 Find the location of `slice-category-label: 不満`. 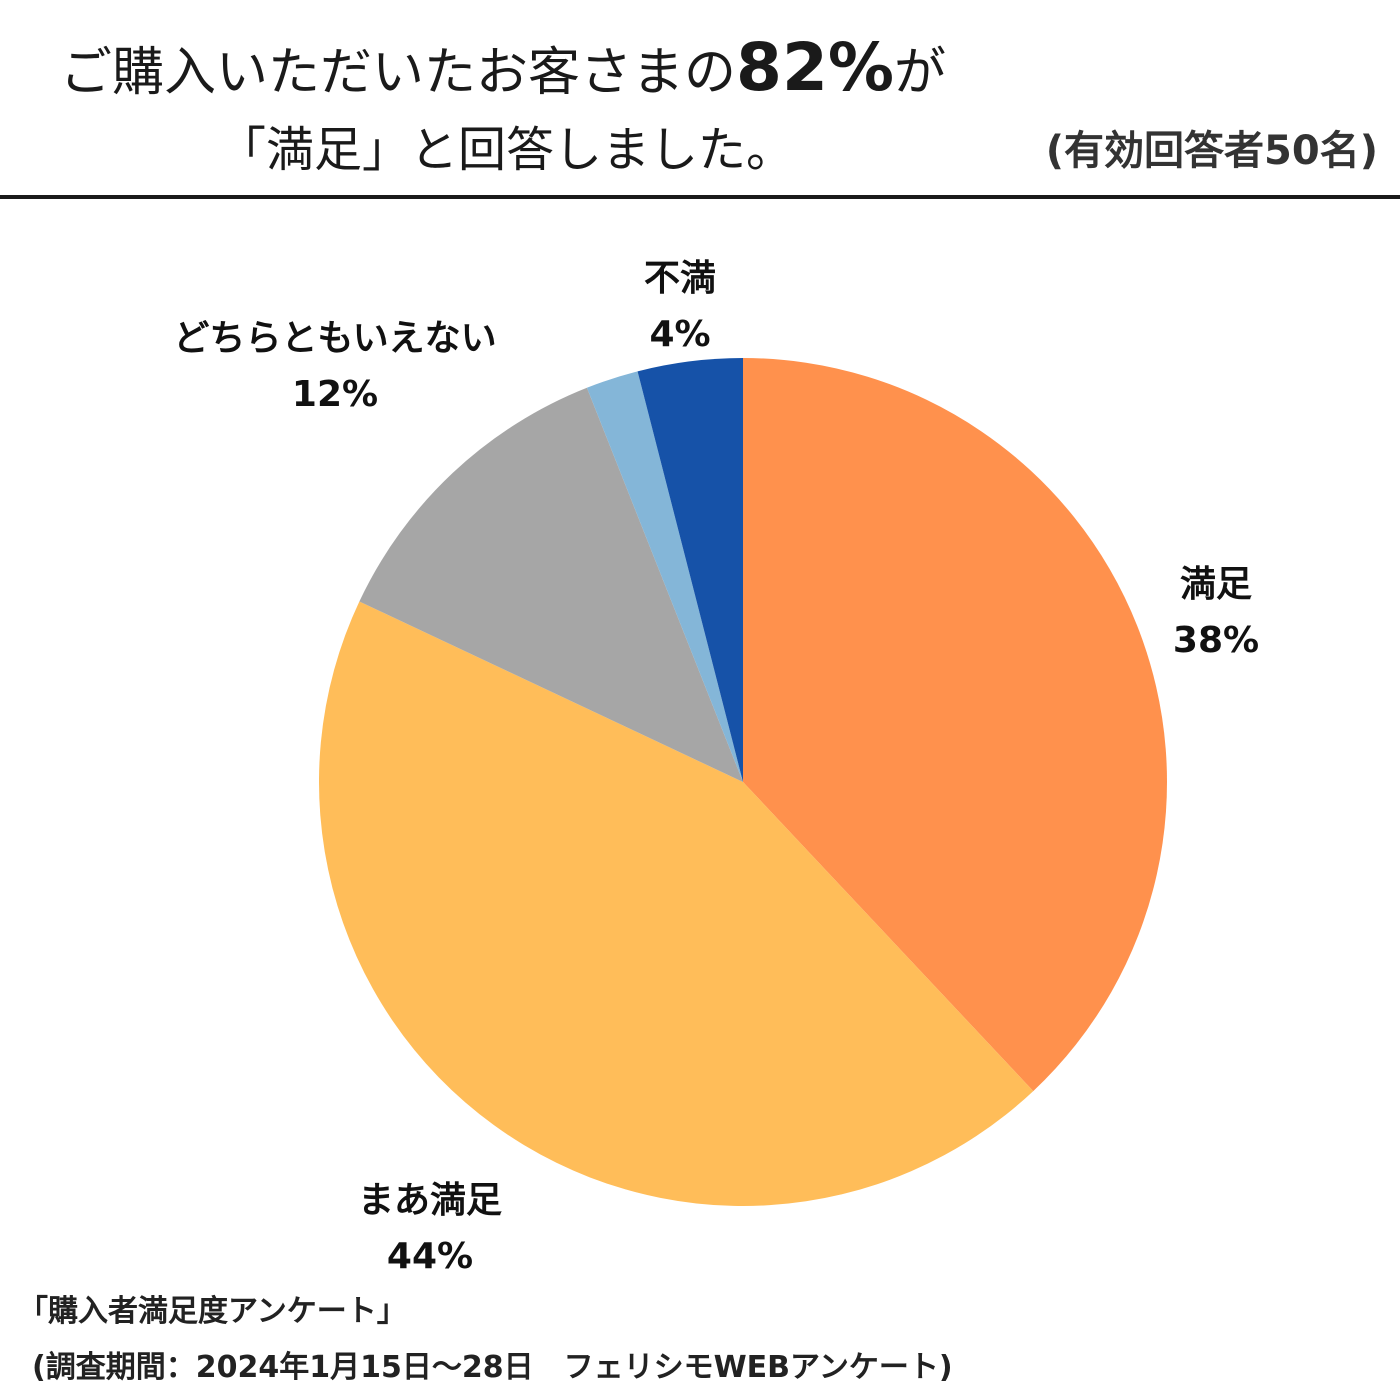

slice-category-label: 不満 is located at coordinates (680, 278).